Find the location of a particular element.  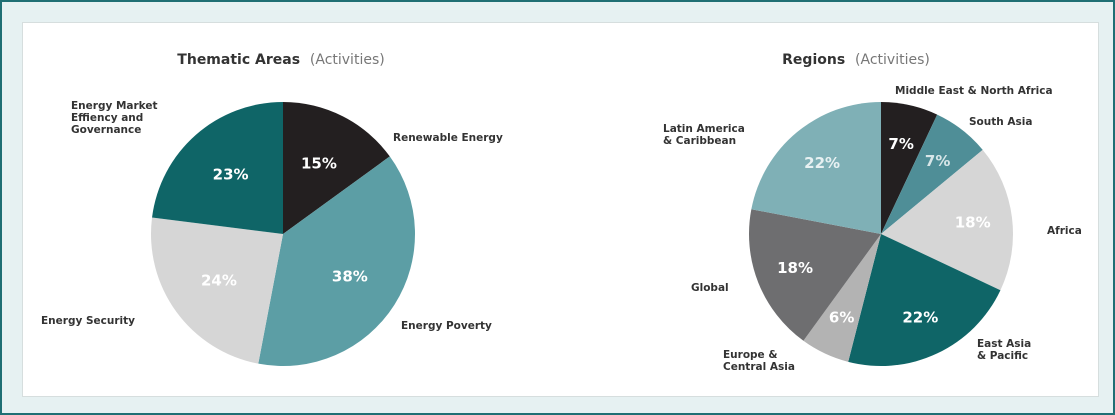

slice-value-label: 15% is located at coordinates (319, 163).